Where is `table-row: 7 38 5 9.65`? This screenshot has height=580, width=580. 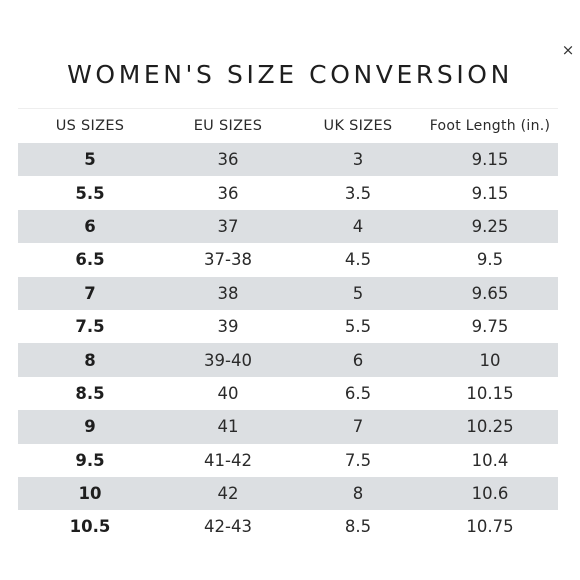
table-row: 7 38 5 9.65 is located at coordinates (288, 293).